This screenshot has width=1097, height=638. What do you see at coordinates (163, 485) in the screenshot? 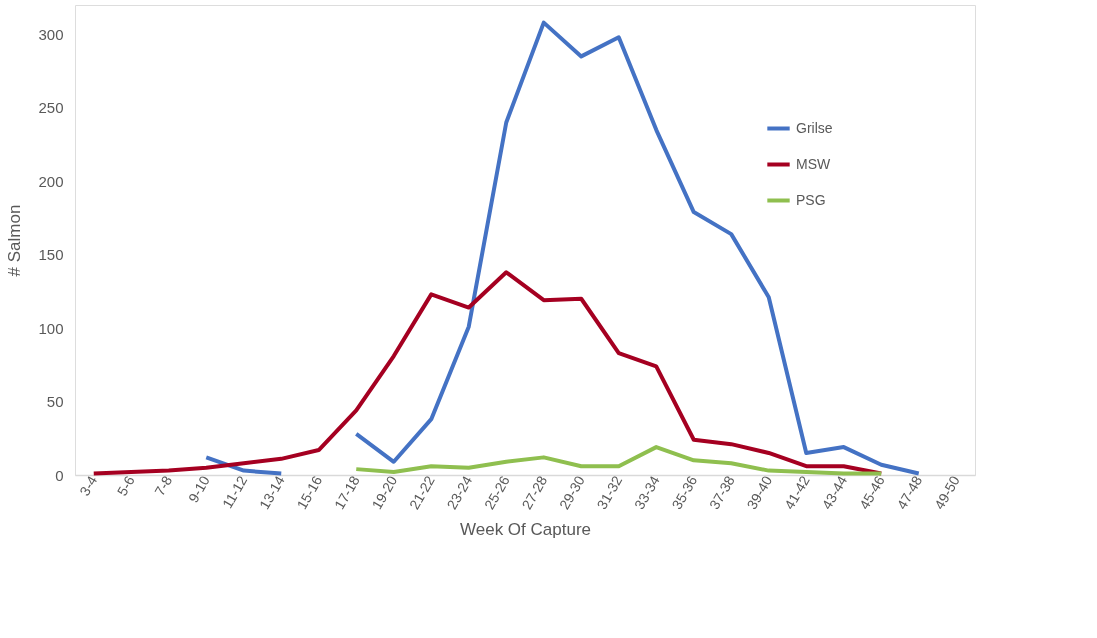
I see `x-tick-label: 7-8` at bounding box center [163, 485].